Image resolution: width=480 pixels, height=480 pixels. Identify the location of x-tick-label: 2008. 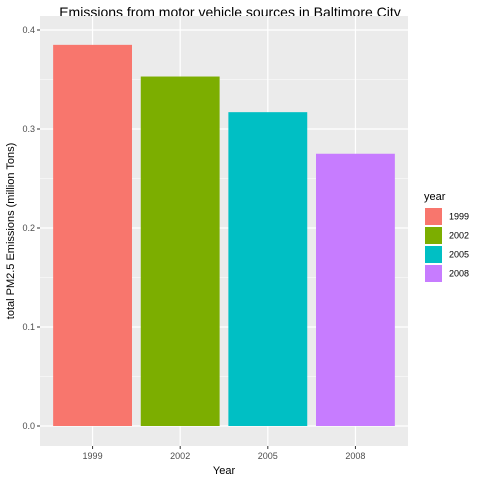
(355, 456).